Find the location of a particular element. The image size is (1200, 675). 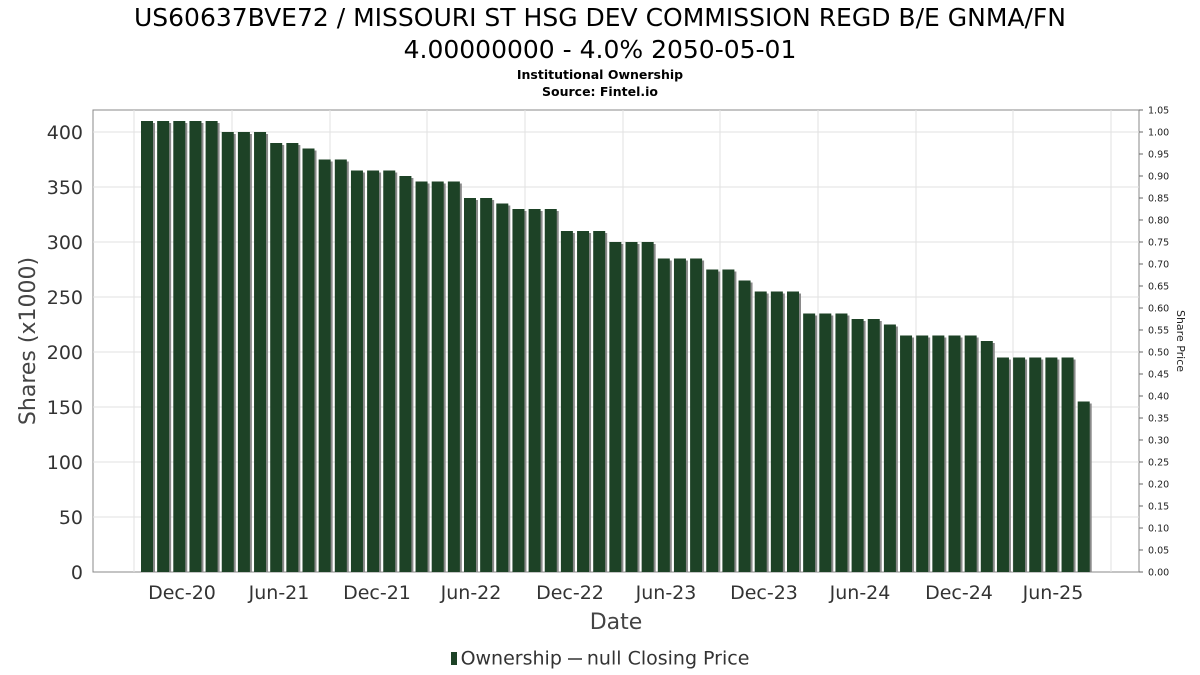

y-tick-label: 350 is located at coordinates (65, 188).